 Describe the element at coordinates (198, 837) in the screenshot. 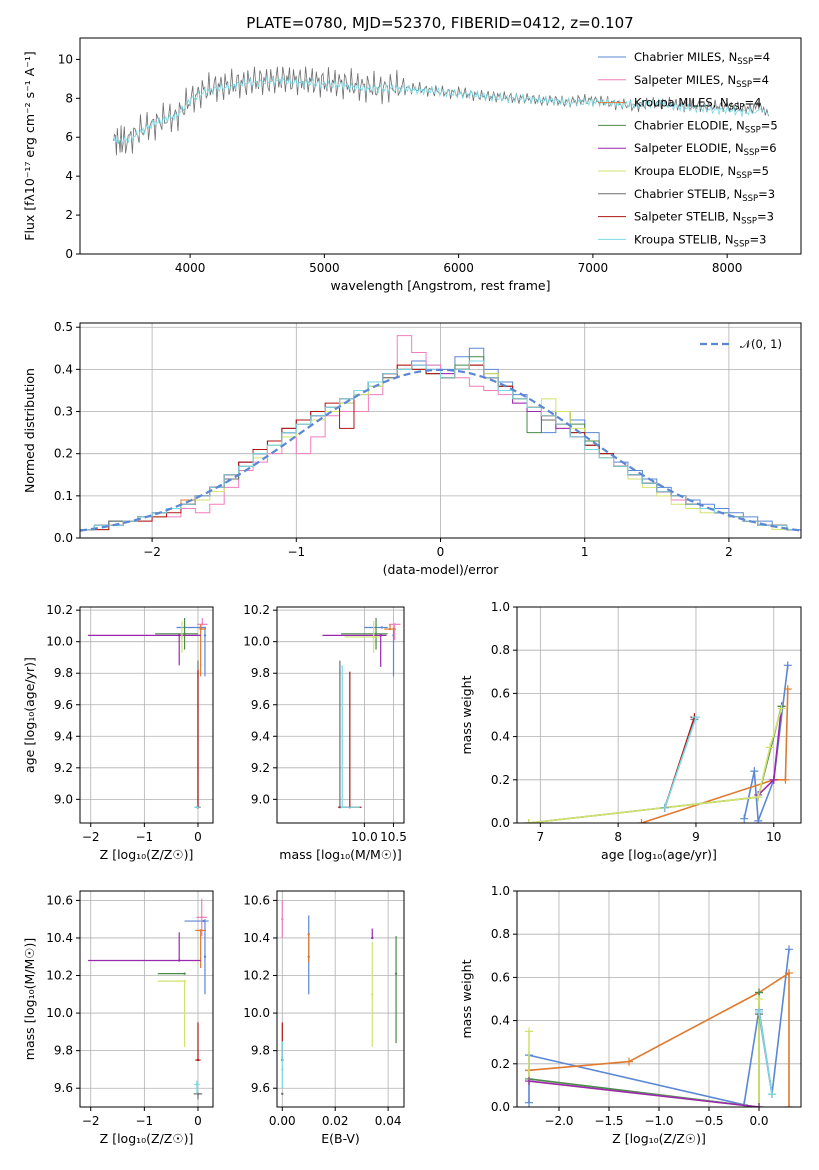

I see `x-tick-label: 0` at that location.